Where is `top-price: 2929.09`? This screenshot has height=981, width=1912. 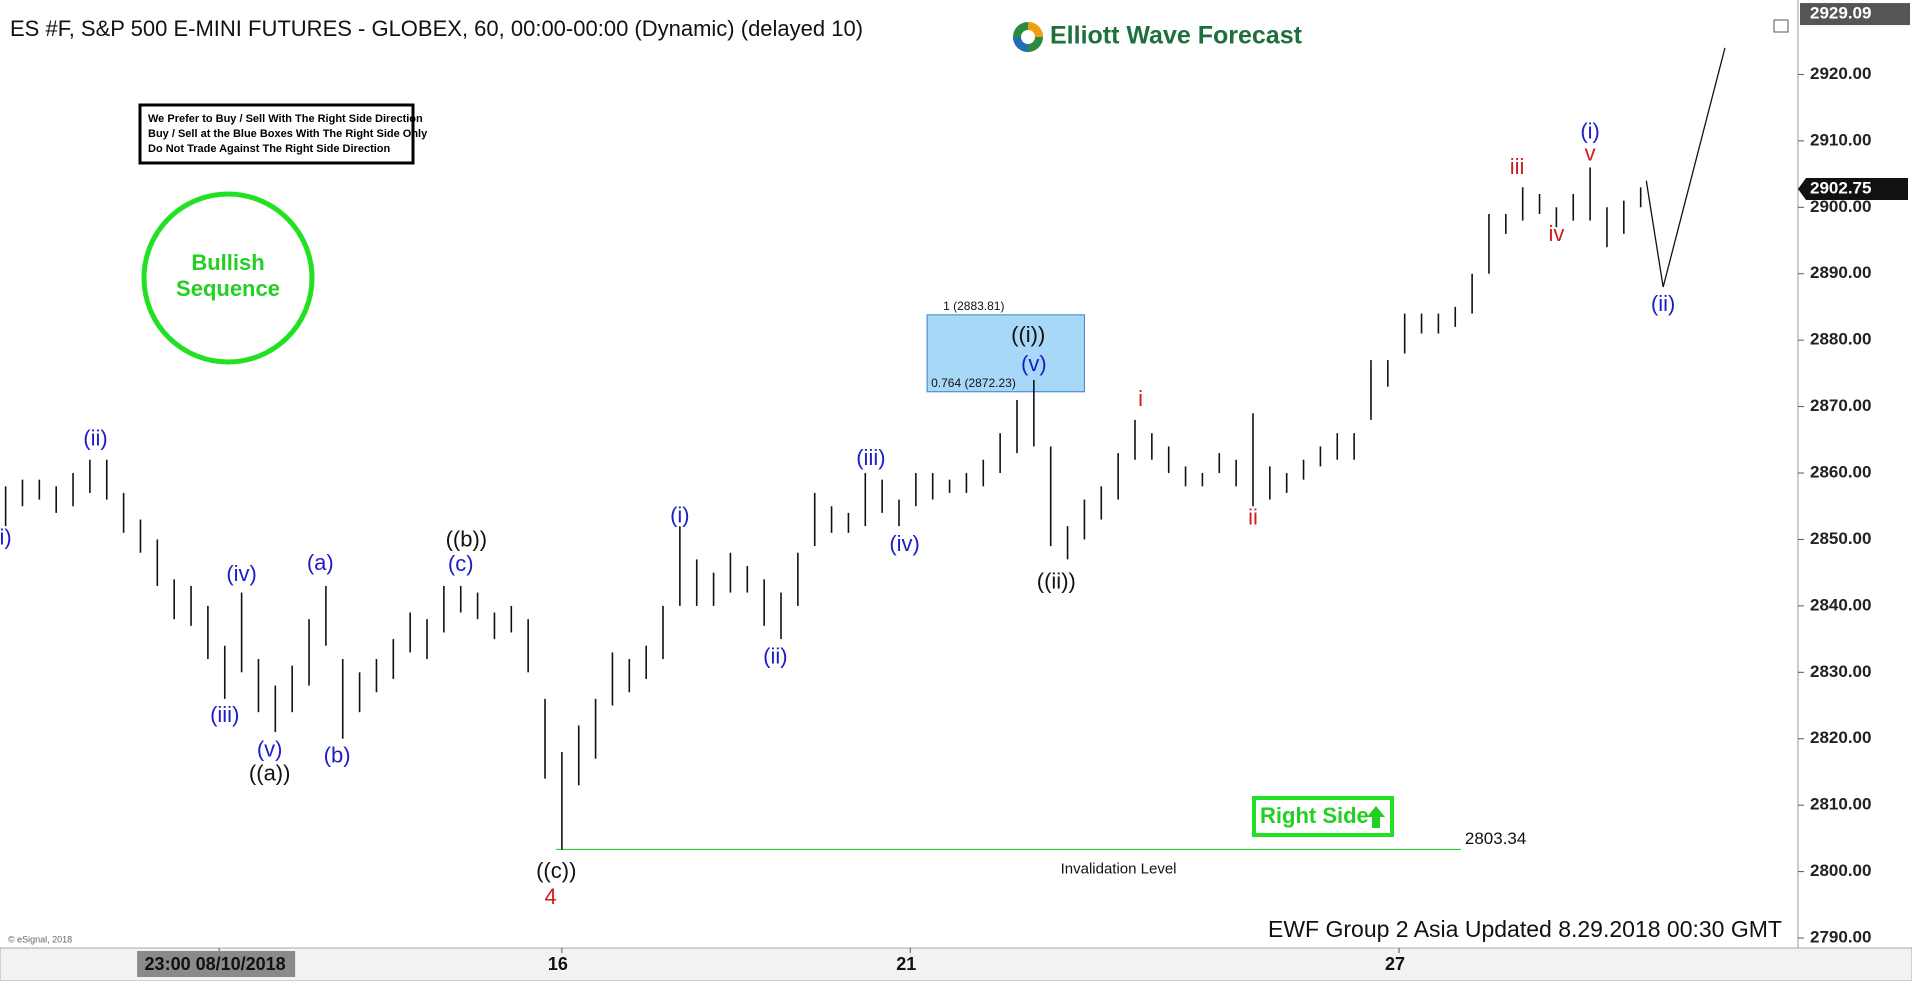
top-price: 2929.09 is located at coordinates (1840, 13).